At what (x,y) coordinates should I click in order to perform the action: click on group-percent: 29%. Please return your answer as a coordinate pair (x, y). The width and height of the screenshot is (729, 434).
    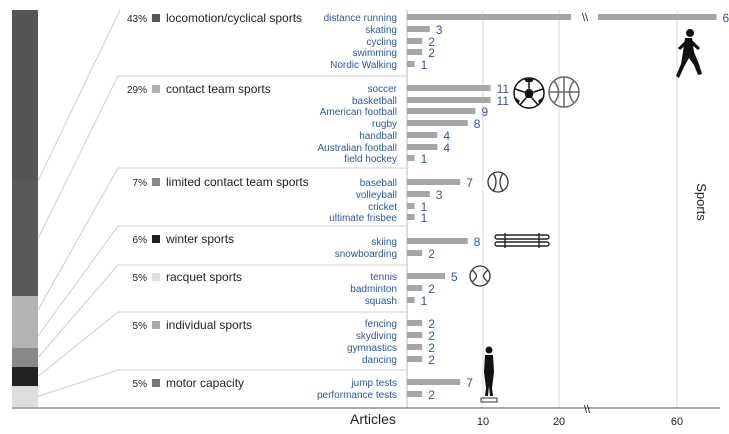
    Looking at the image, I should click on (137, 90).